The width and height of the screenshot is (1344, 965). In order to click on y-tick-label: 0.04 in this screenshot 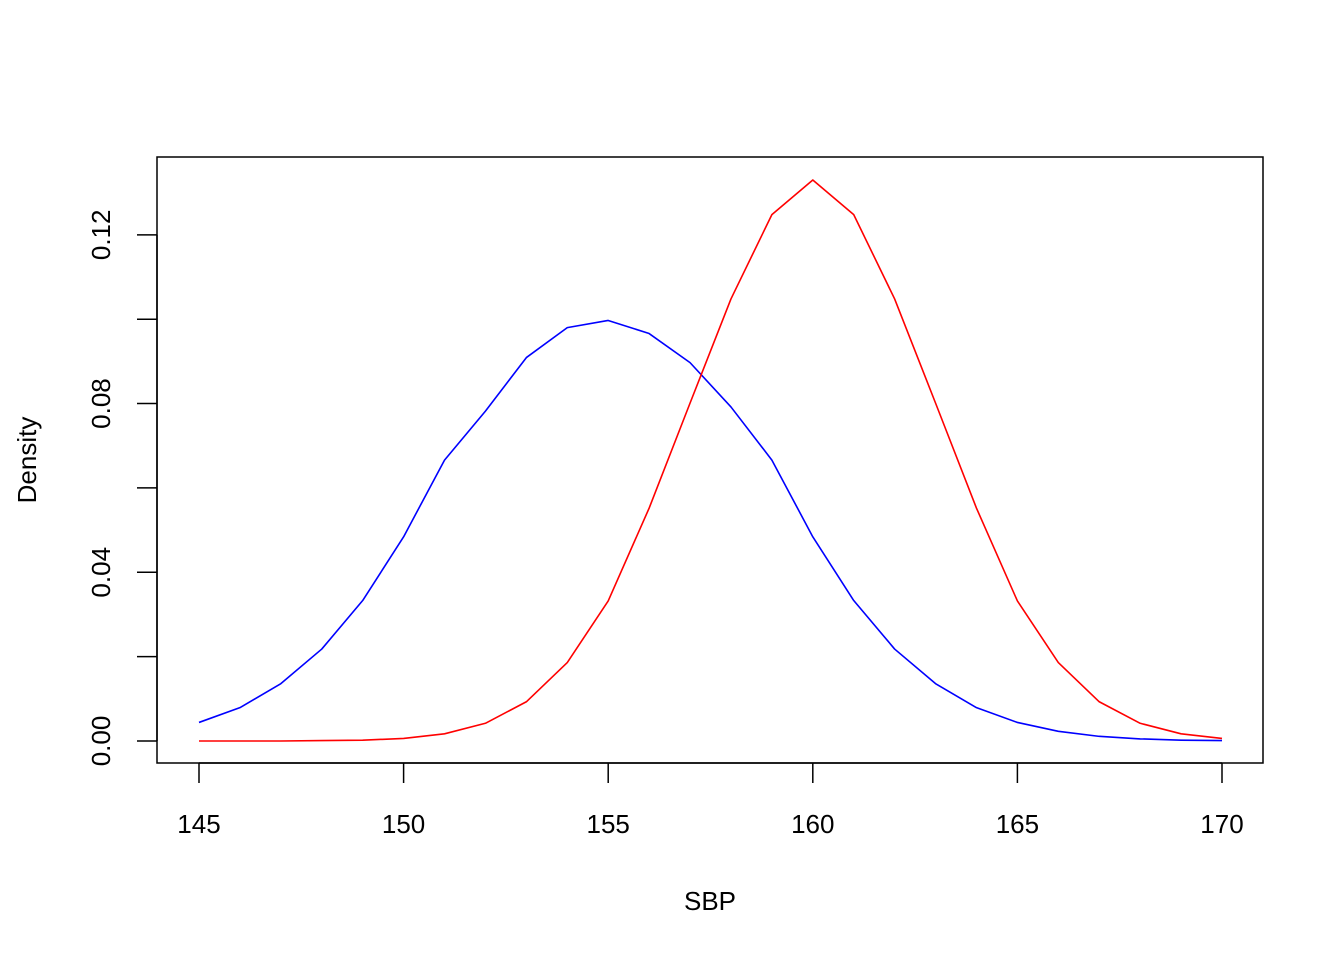, I will do `click(101, 572)`.